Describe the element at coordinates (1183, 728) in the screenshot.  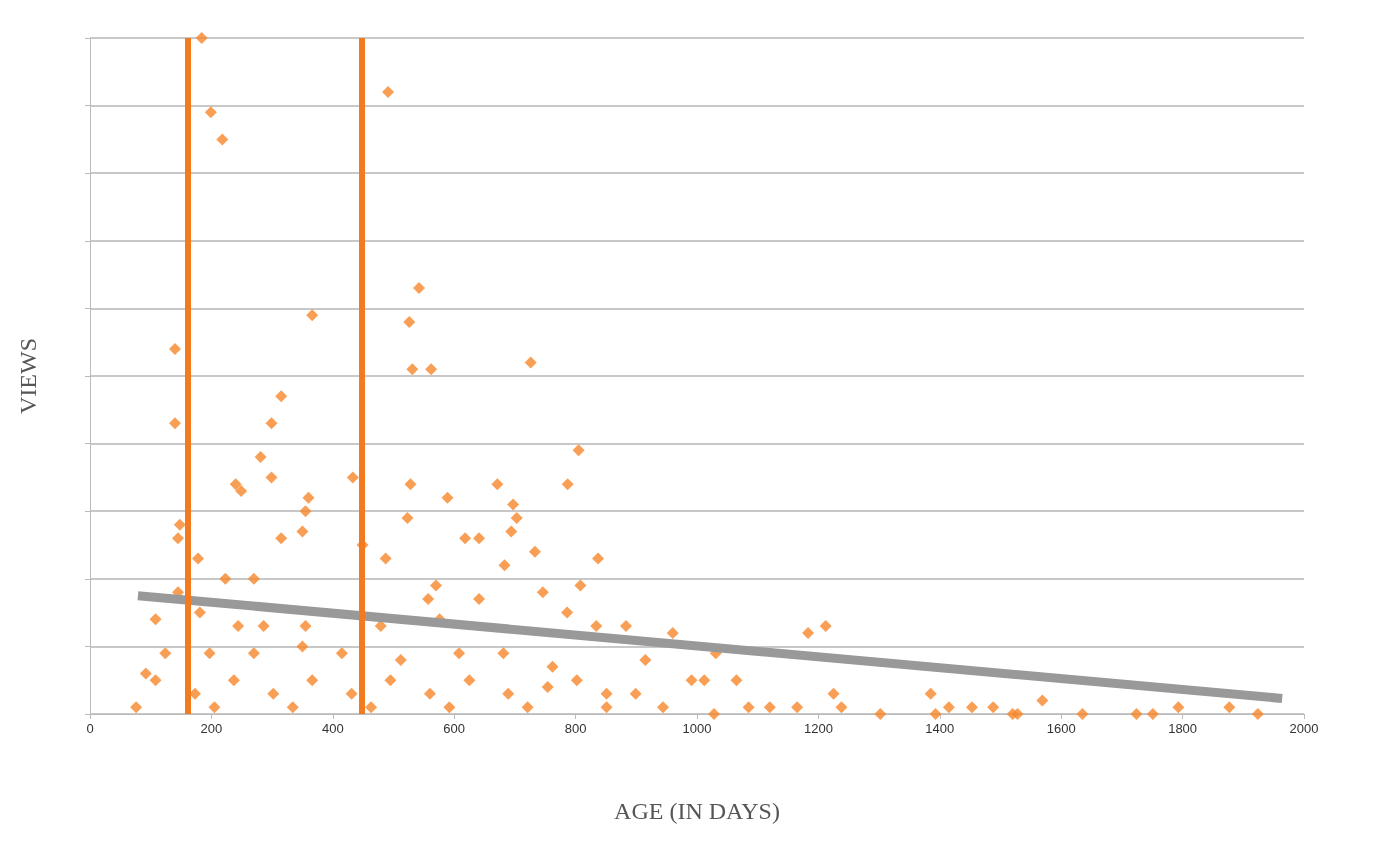
I see `x-tick-label: 1800` at that location.